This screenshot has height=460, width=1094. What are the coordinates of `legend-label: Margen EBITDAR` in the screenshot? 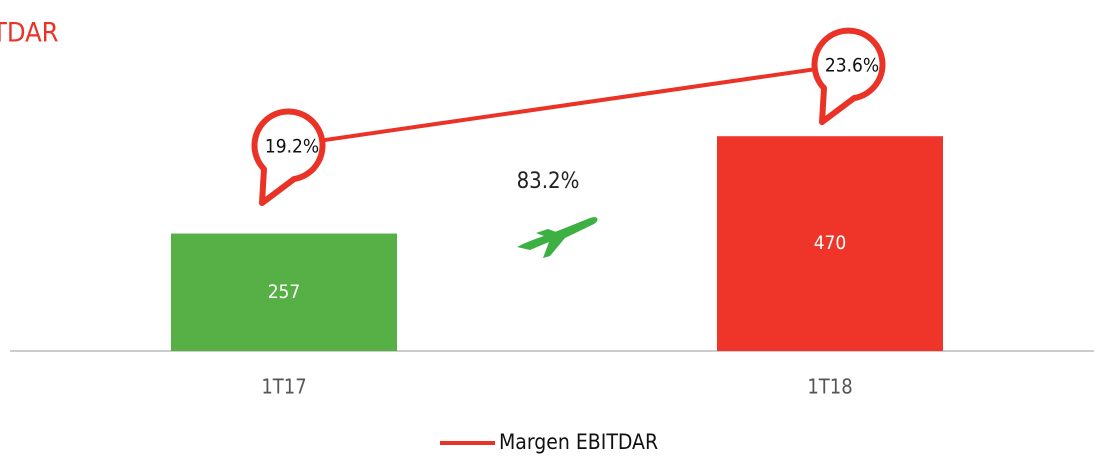 It's located at (578, 442).